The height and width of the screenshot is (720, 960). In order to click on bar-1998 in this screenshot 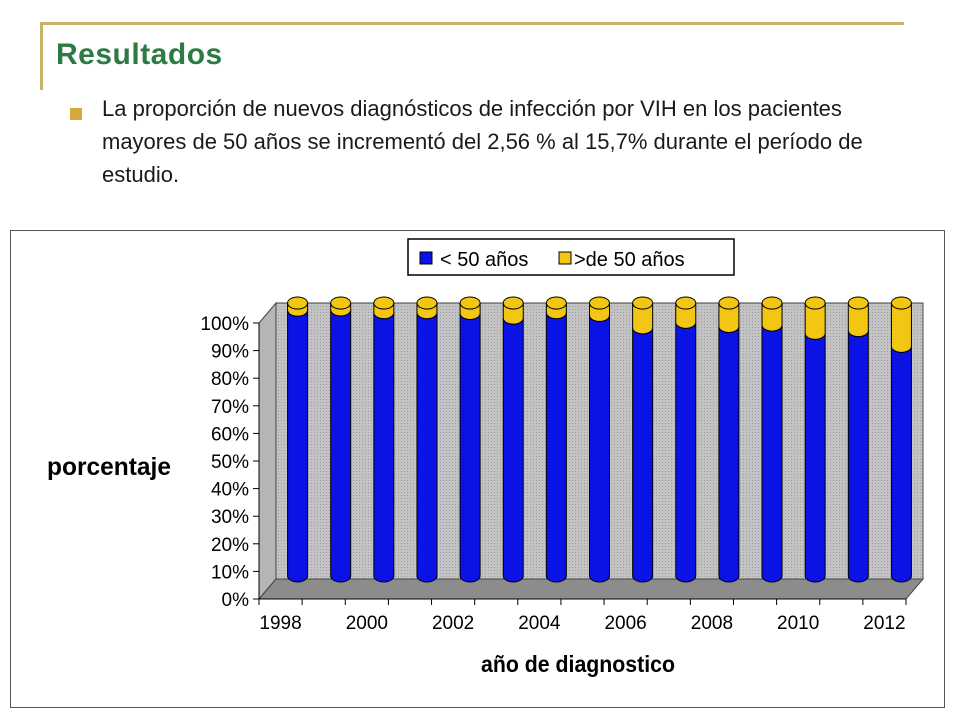, I will do `click(298, 439)`.